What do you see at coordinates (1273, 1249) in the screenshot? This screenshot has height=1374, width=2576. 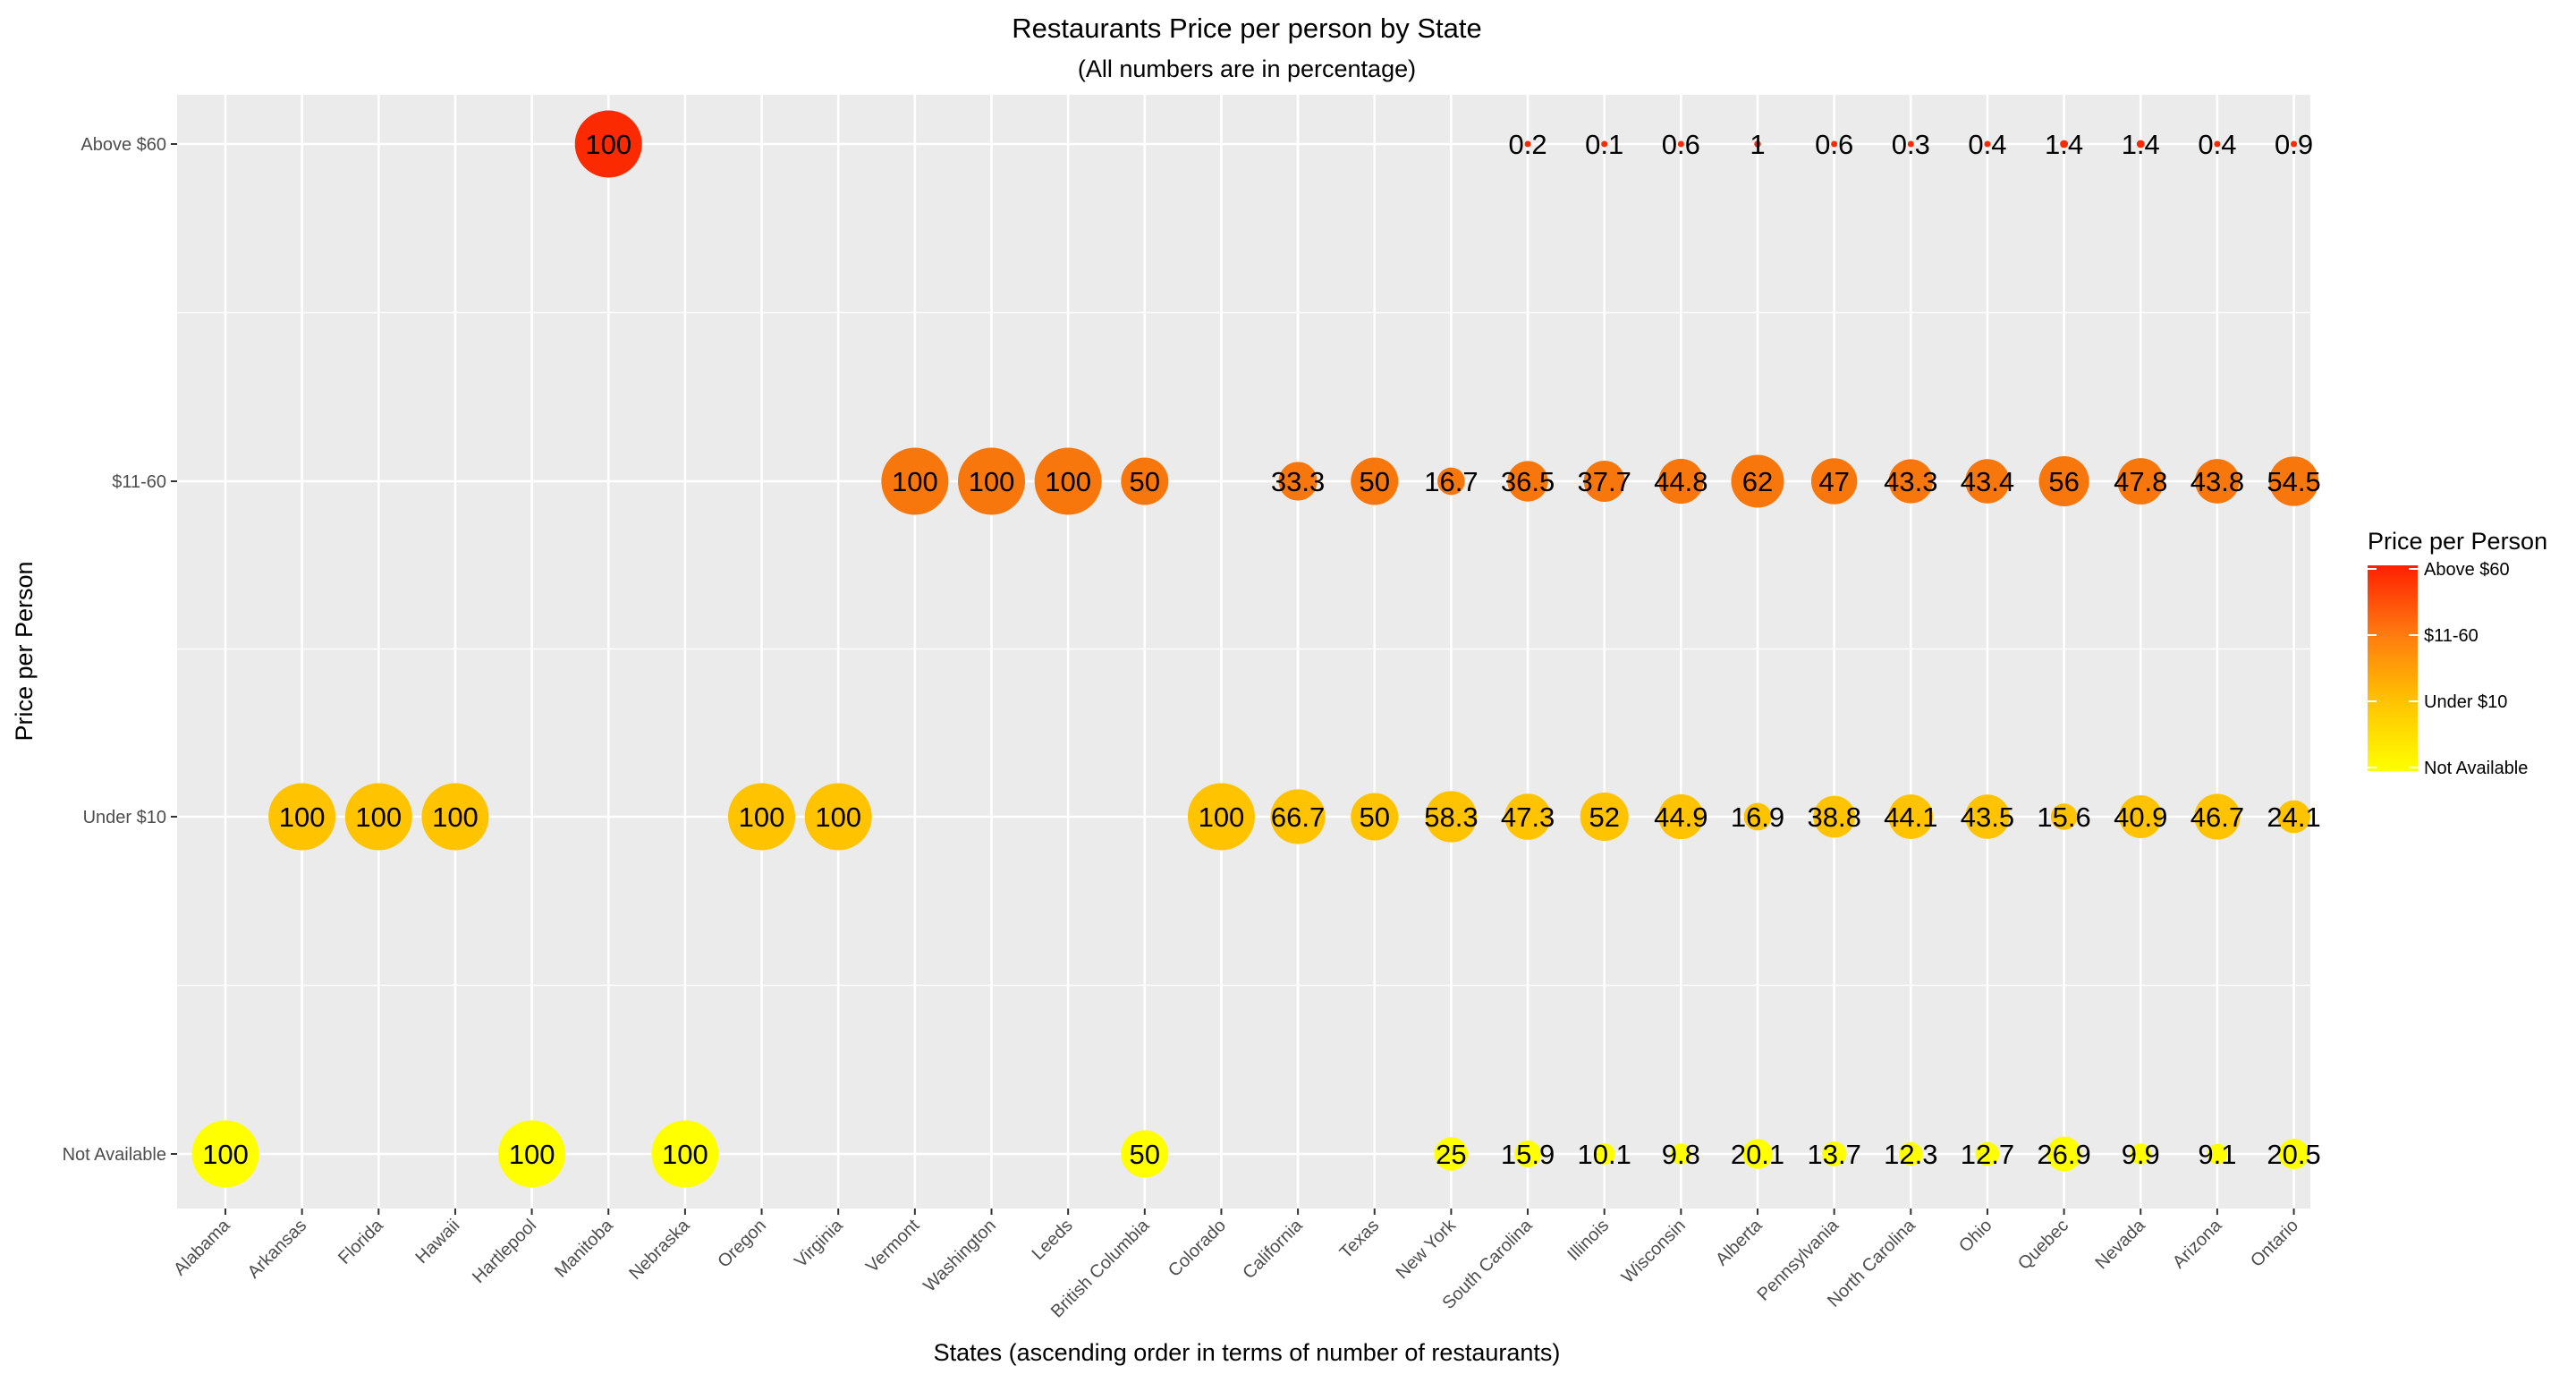 I see `x-tick-label: California` at bounding box center [1273, 1249].